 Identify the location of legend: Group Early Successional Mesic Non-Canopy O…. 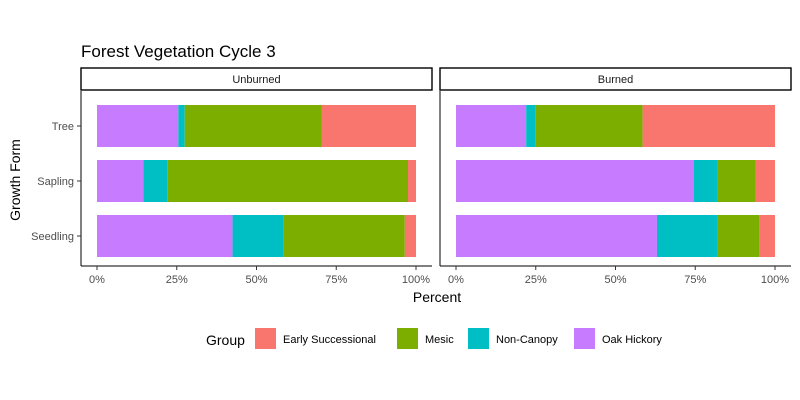
(434, 338).